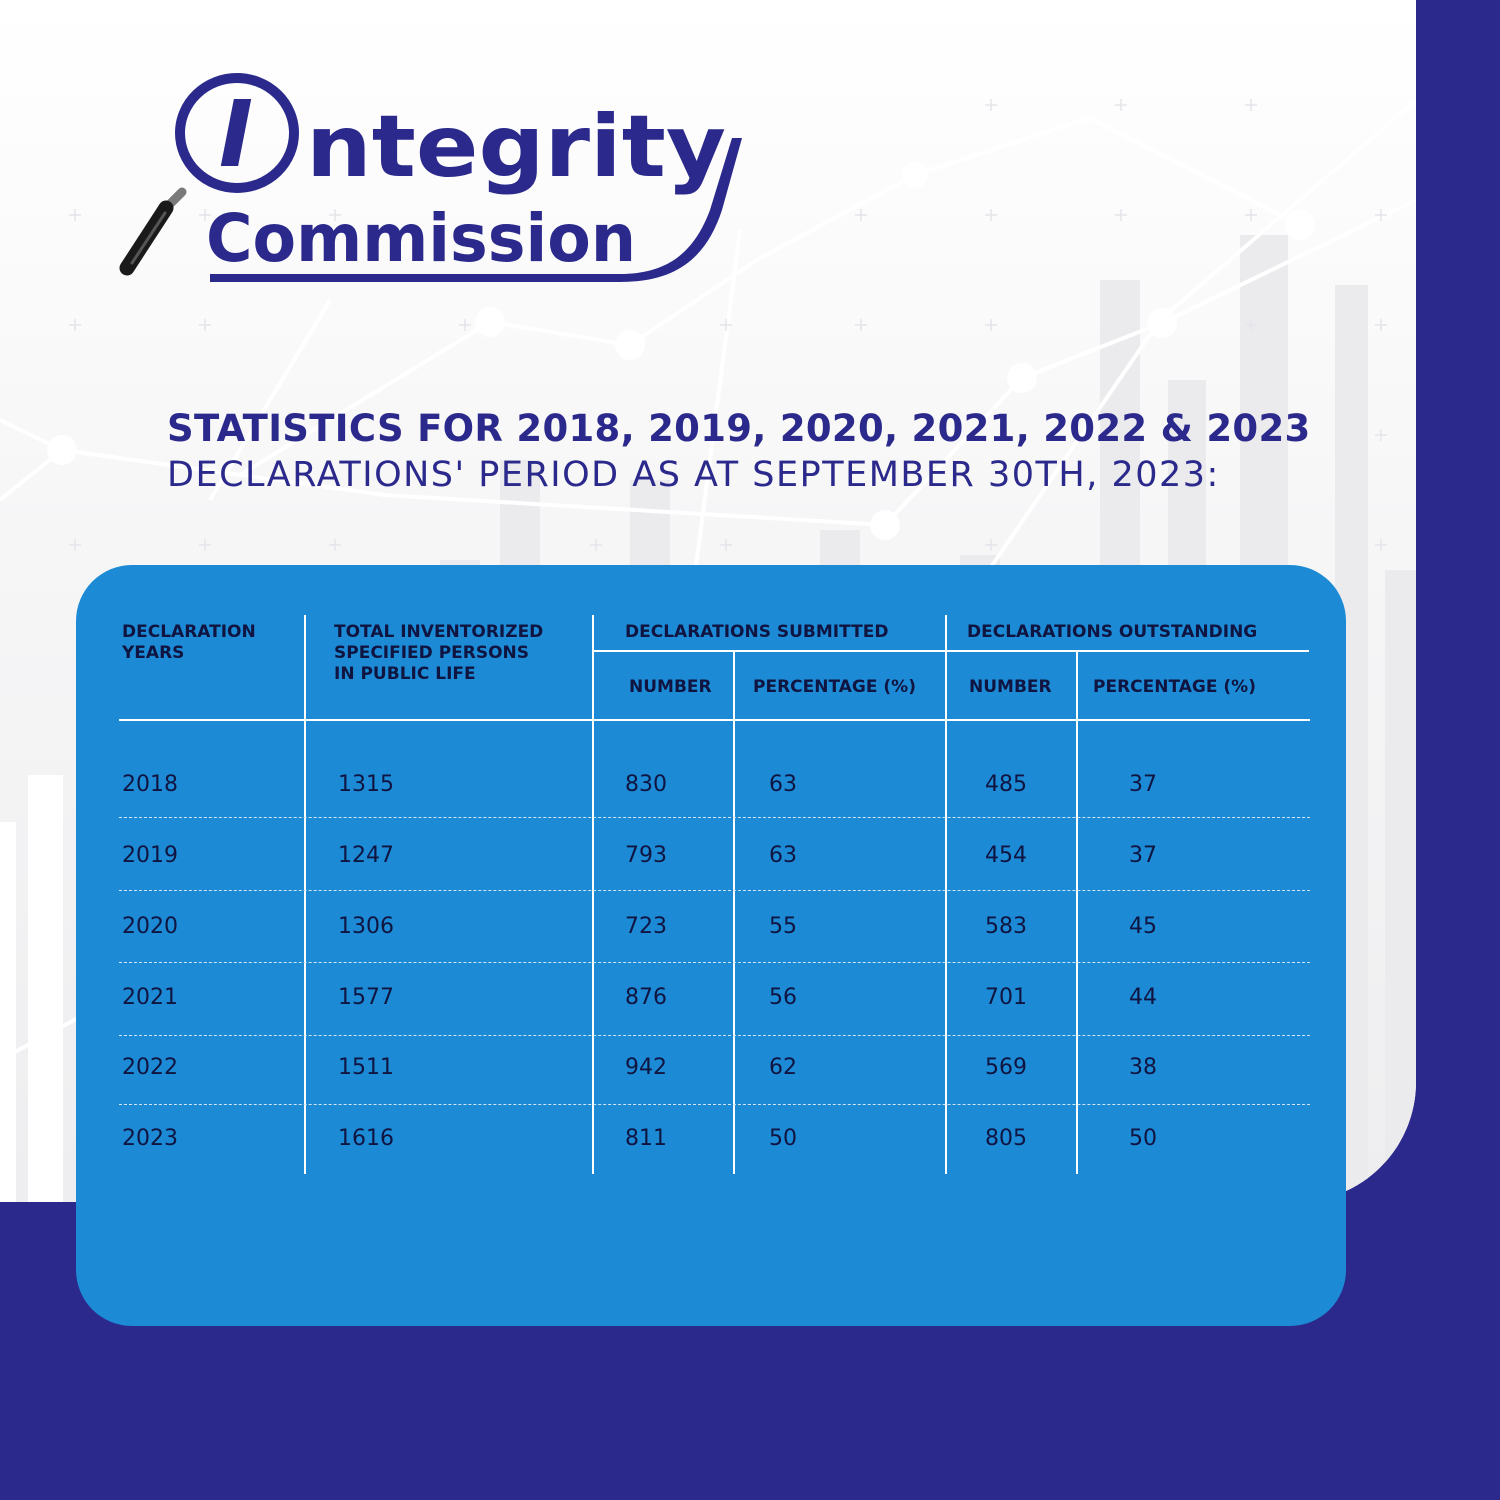 The width and height of the screenshot is (1500, 1500). What do you see at coordinates (834, 687) in the screenshot?
I see `subheader-submitted-percentage: PERCENTAGE (%)` at bounding box center [834, 687].